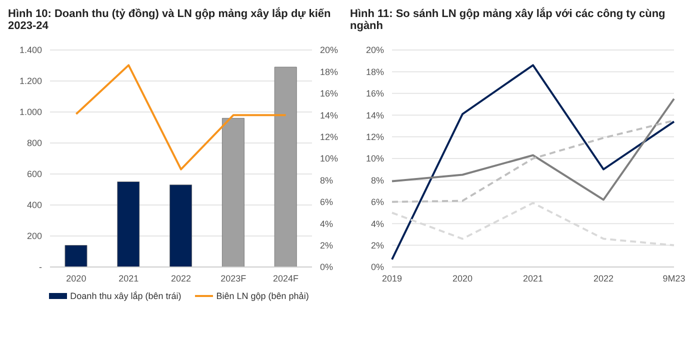 The width and height of the screenshot is (700, 351). What do you see at coordinates (30, 50) in the screenshot?
I see `y-tick-label: 1.400` at bounding box center [30, 50].